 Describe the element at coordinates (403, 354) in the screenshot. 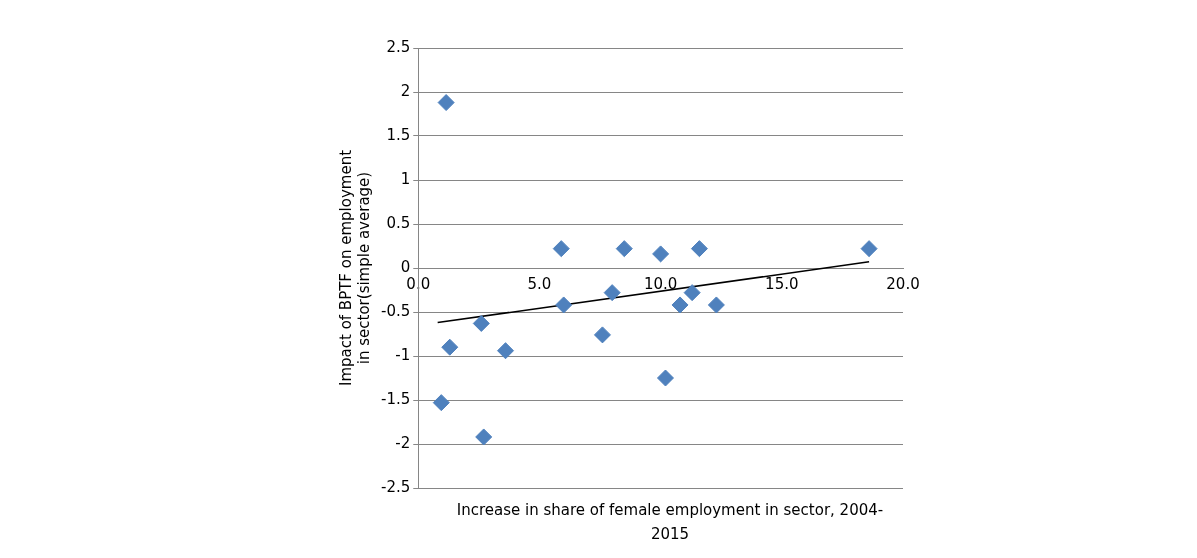

I see `y-tick-label: -1` at that location.